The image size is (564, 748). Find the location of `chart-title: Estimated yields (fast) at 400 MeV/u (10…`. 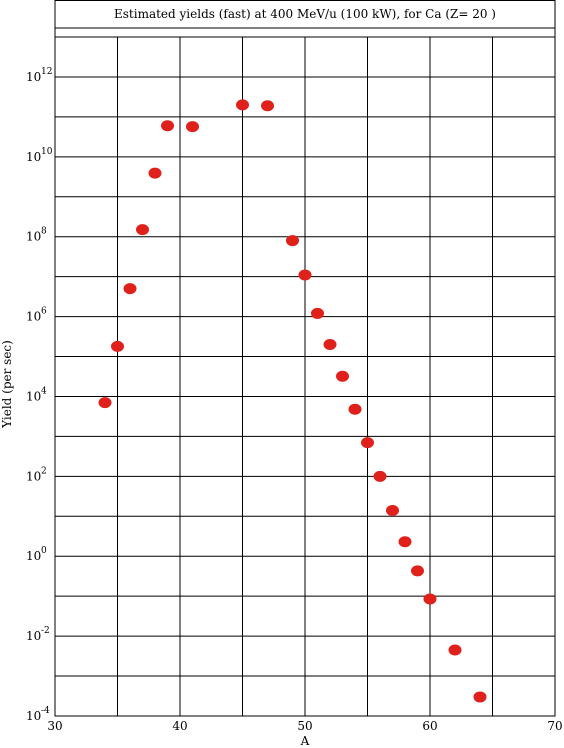

chart-title: Estimated yields (fast) at 400 MeV/u (10… is located at coordinates (305, 14).